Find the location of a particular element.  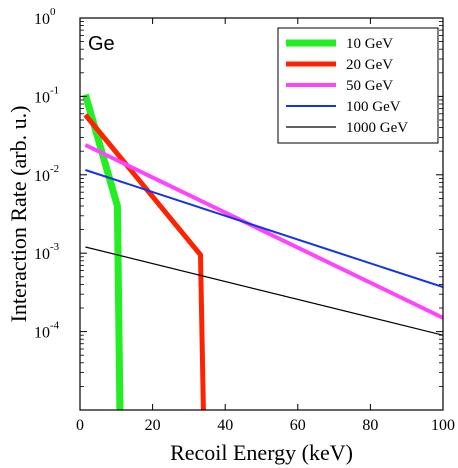

legend-label: 20 GeV is located at coordinates (369, 65).